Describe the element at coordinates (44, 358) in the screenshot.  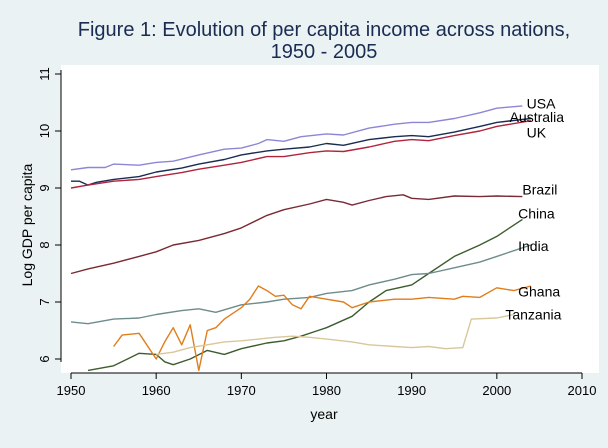
I see `y-tick-label: 6` at that location.